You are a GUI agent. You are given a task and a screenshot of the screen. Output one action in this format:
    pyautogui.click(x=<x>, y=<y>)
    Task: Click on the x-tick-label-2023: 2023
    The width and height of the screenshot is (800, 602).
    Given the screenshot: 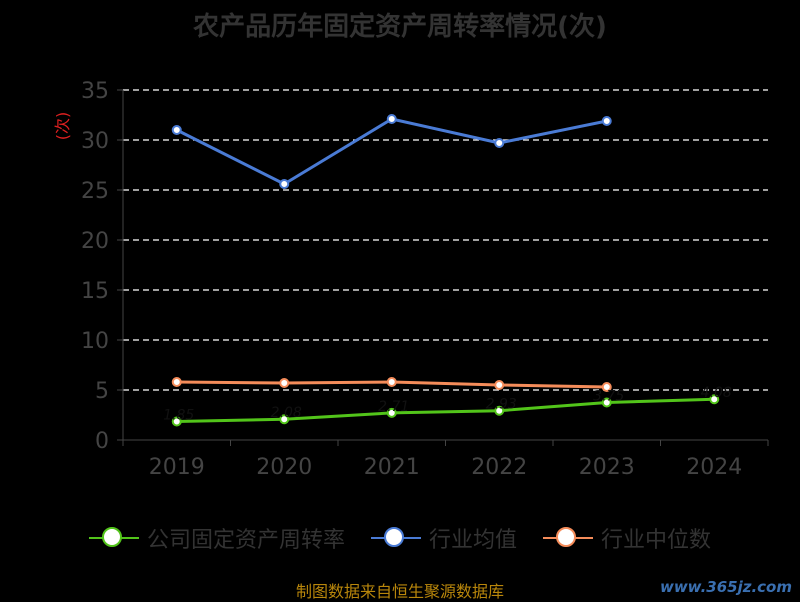 What is the action you would take?
    pyautogui.click(x=607, y=467)
    